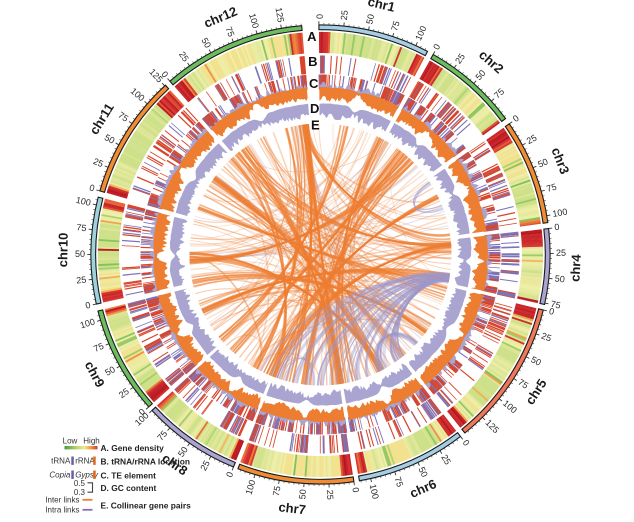 This screenshot has height=522, width=634. Describe the element at coordinates (146, 462) in the screenshot. I see `svg-text: B. tRNA/rRNA location` at that location.